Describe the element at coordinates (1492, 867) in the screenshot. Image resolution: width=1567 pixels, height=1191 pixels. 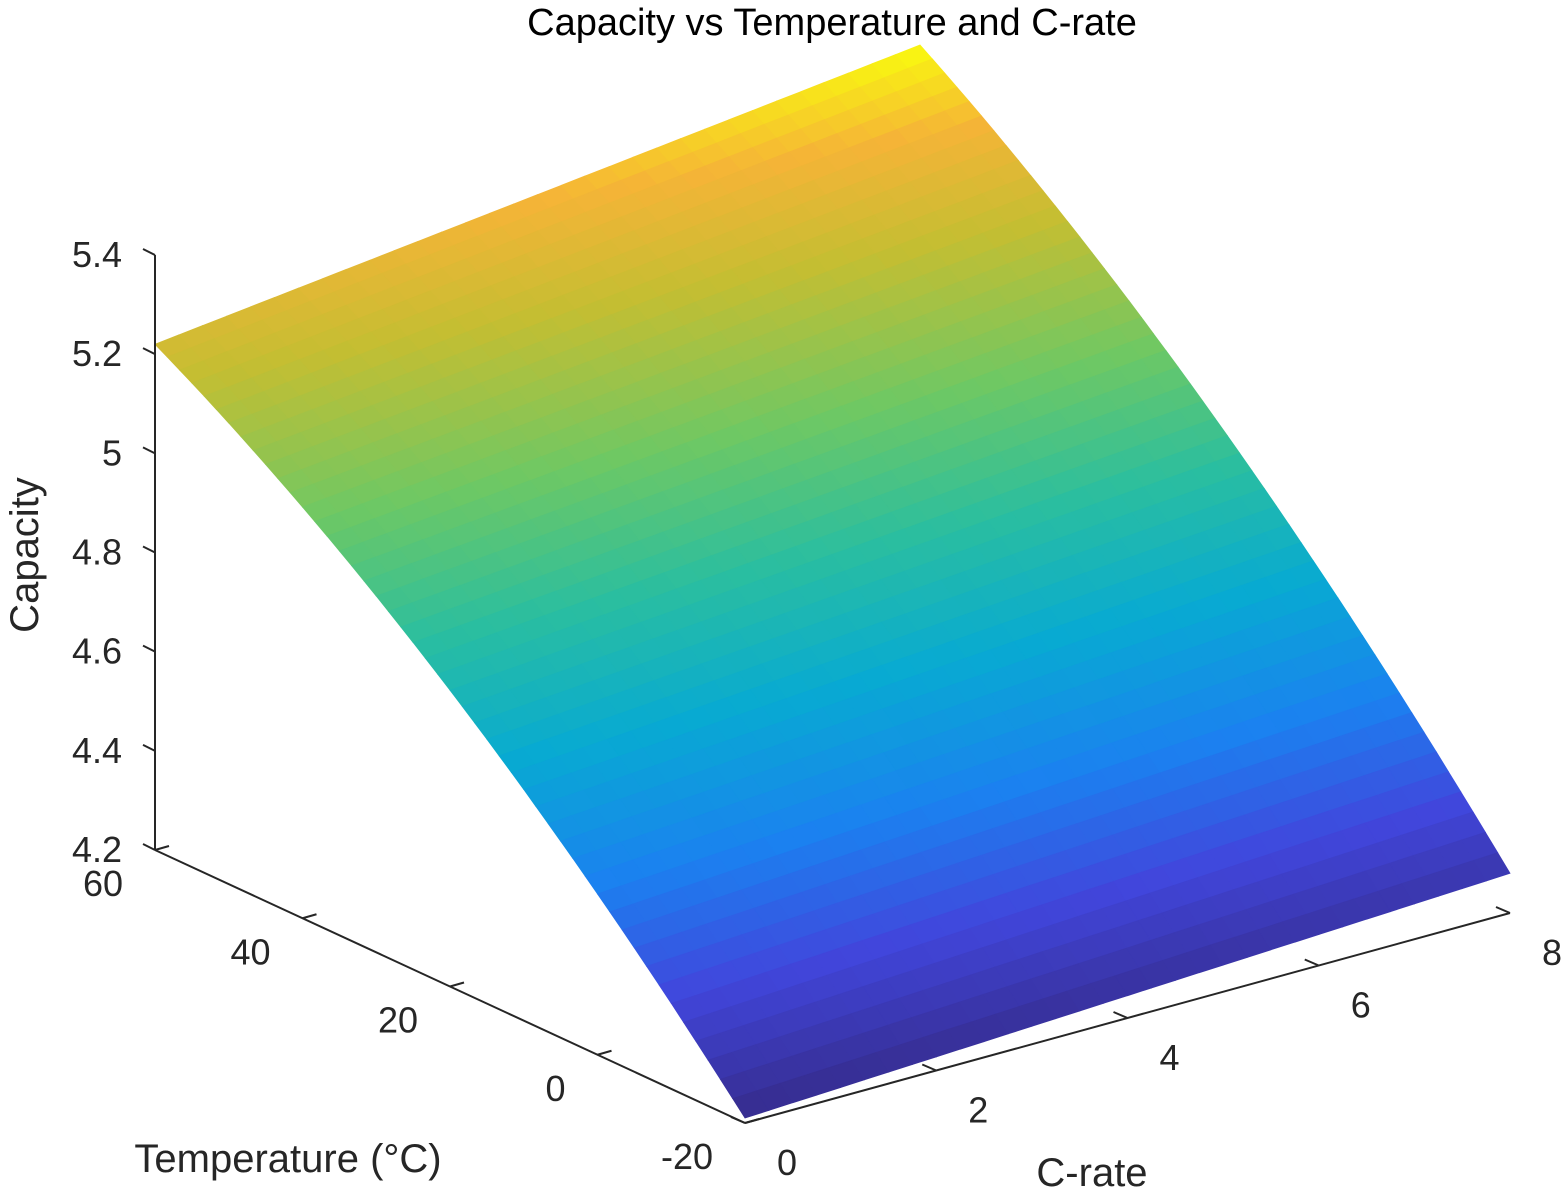
I see `surface-patch` at that location.